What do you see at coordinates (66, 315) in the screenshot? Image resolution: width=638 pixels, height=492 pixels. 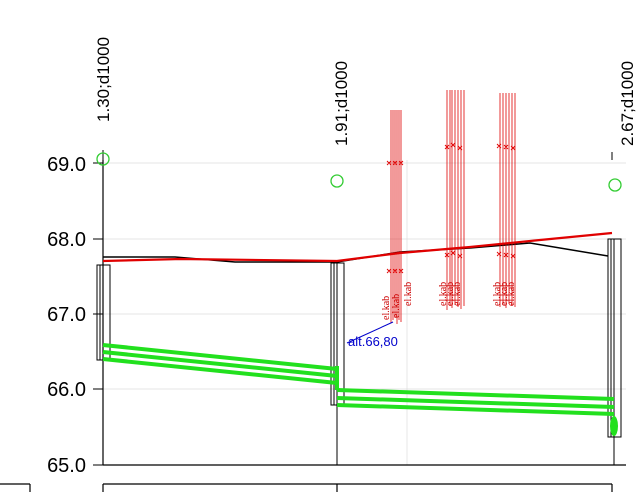 I see `y-tick-label: 67.0` at bounding box center [66, 315].